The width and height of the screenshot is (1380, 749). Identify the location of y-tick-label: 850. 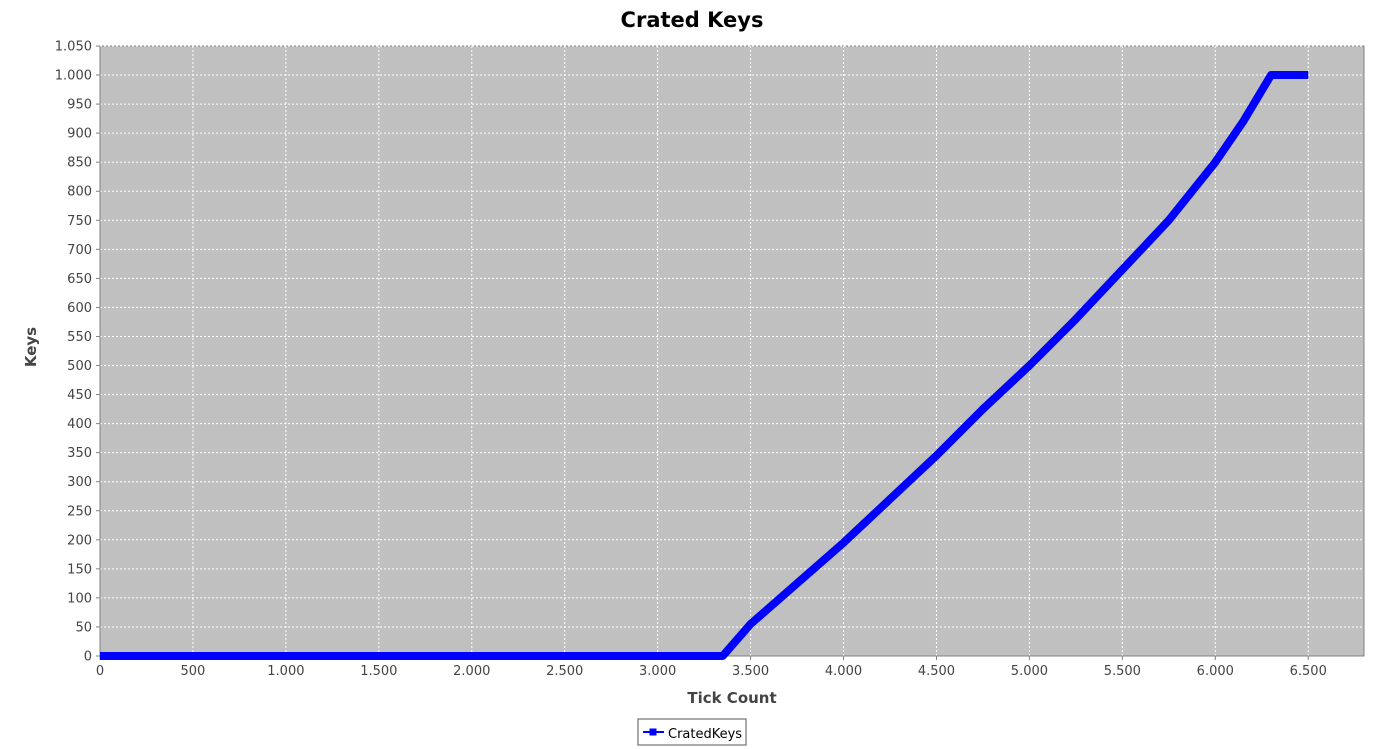
(79, 163).